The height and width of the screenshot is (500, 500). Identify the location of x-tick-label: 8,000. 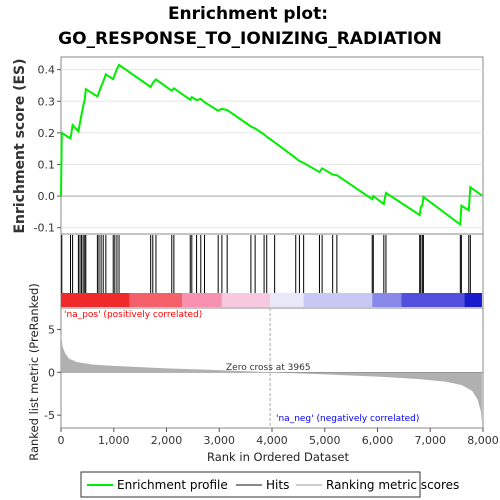
(483, 440).